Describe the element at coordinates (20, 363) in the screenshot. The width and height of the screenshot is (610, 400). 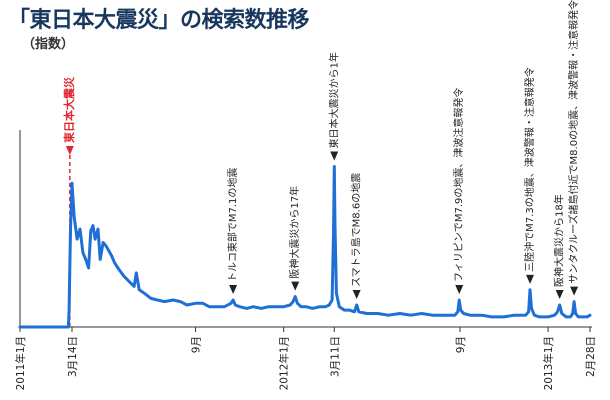
I see `x-tick-label: 2011年1月` at that location.